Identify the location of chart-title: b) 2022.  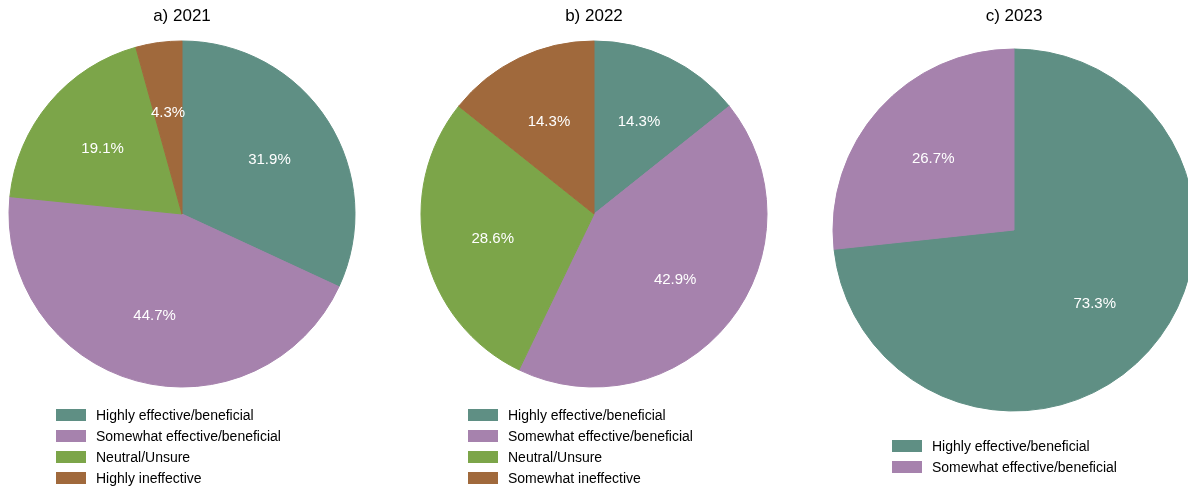
(594, 16).